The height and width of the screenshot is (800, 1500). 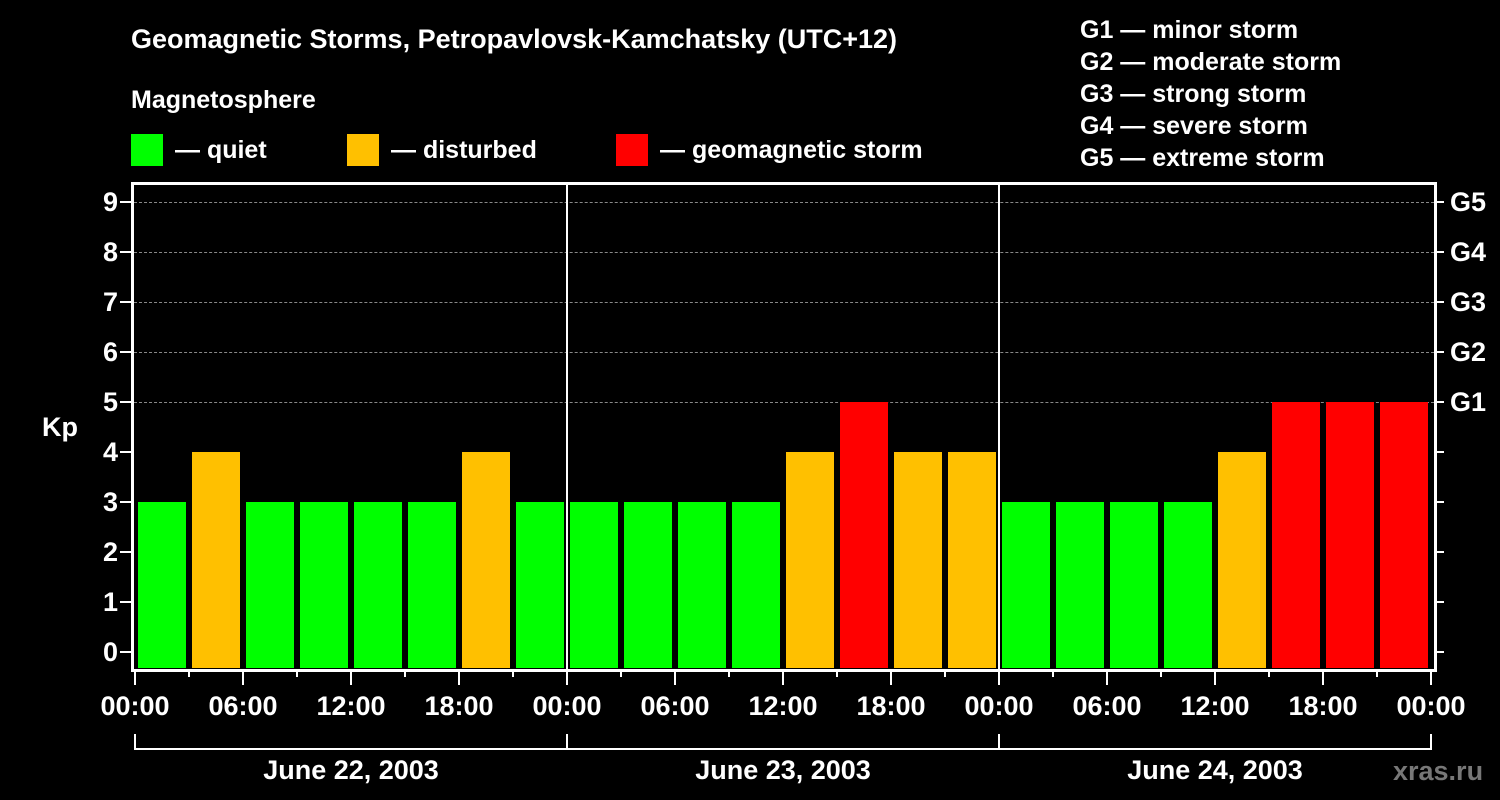 What do you see at coordinates (632, 150) in the screenshot?
I see `legend-swatch-storm` at bounding box center [632, 150].